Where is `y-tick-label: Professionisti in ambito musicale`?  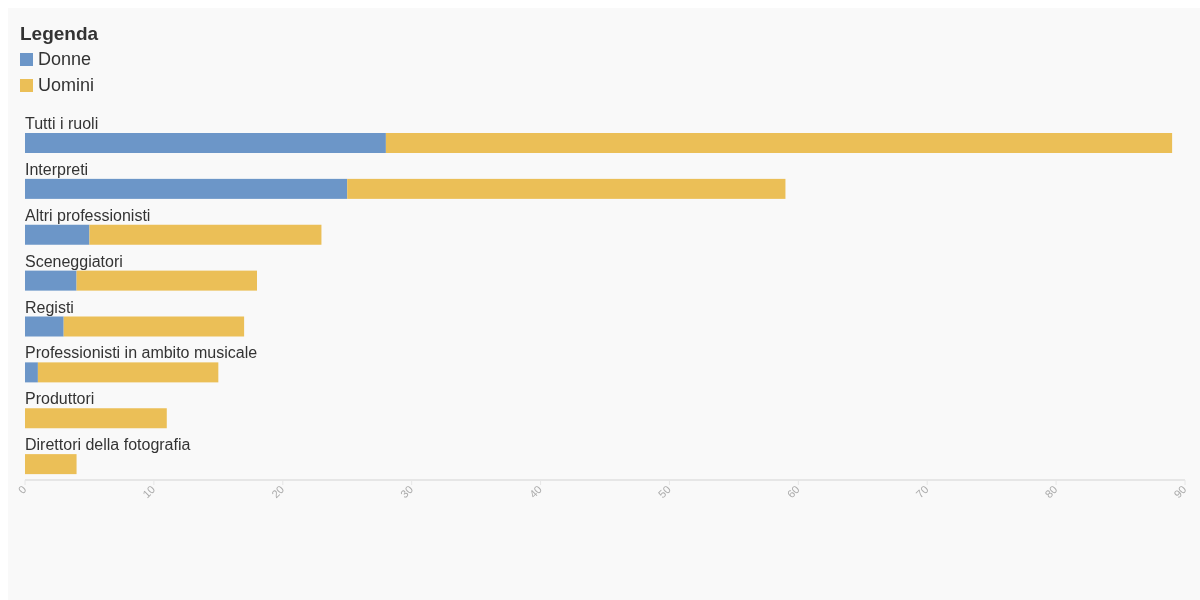
y-tick-label: Professionisti in ambito musicale is located at coordinates (141, 353).